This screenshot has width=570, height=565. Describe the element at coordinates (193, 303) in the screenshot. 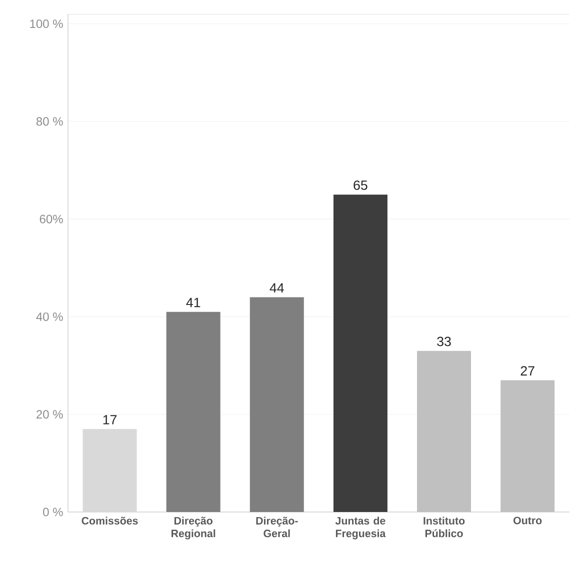

I see `data-label: 41` at that location.